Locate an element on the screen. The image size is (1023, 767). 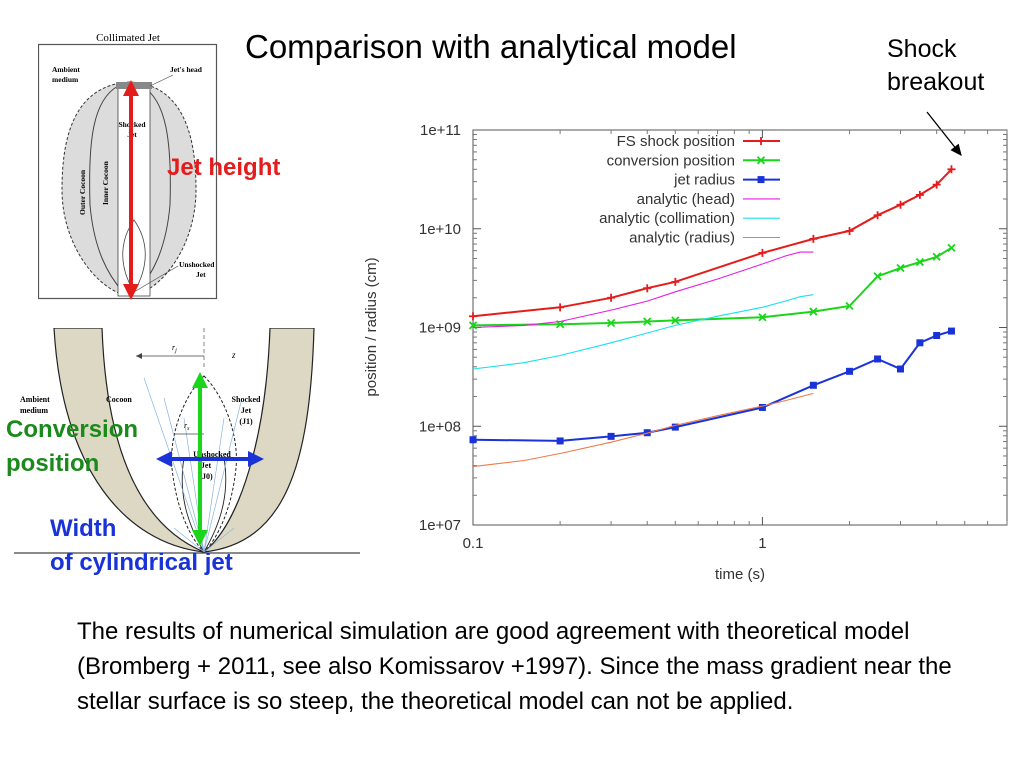
series-line-jet-radius is located at coordinates (712, 386).